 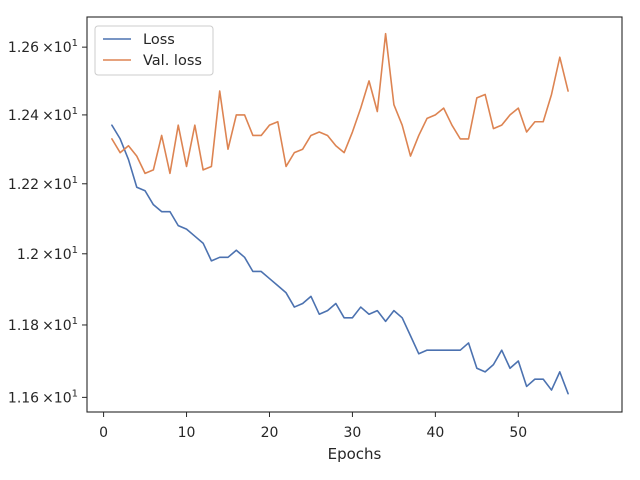 I want to click on x-tick-label: 50, so click(x=518, y=433).